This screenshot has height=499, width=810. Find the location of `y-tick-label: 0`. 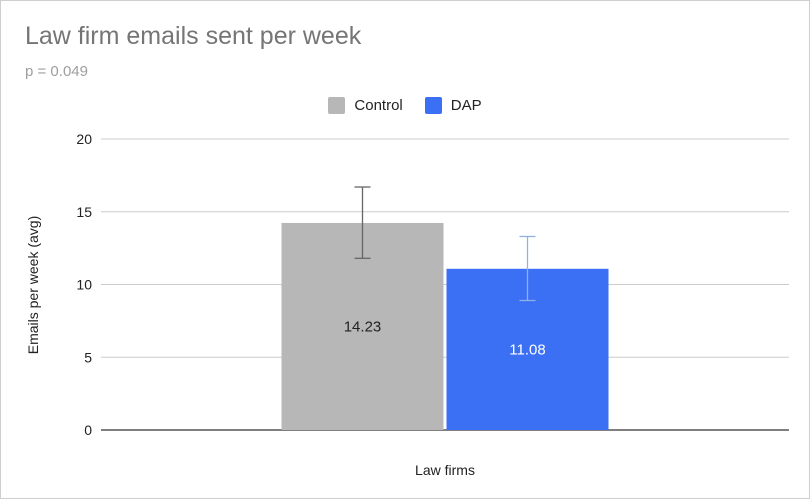

y-tick-label: 0 is located at coordinates (88, 430).